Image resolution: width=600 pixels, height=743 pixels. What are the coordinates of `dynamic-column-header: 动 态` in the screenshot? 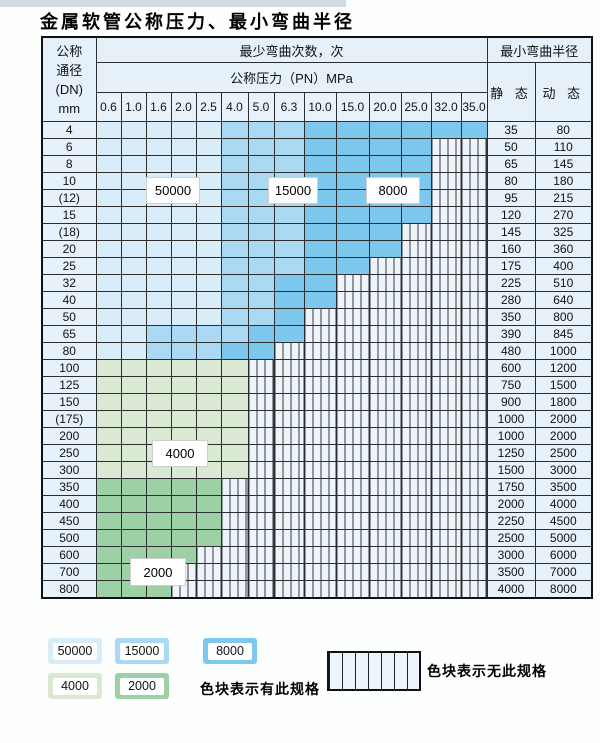 It's located at (563, 92).